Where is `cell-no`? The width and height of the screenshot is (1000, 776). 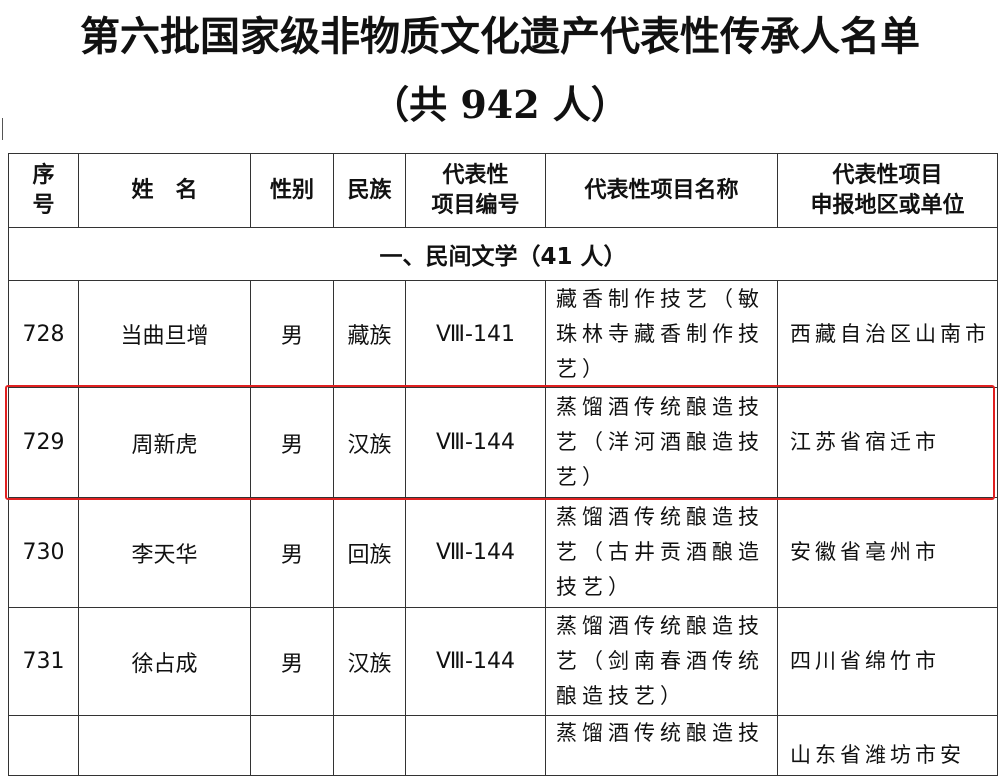 cell-no is located at coordinates (43, 745).